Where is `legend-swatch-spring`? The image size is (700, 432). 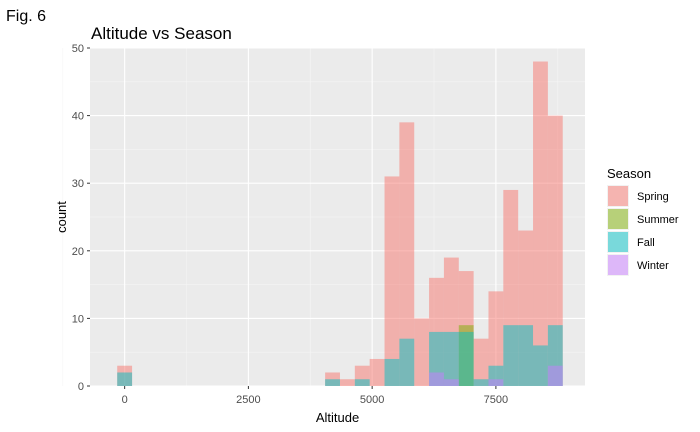
legend-swatch-spring is located at coordinates (618, 196).